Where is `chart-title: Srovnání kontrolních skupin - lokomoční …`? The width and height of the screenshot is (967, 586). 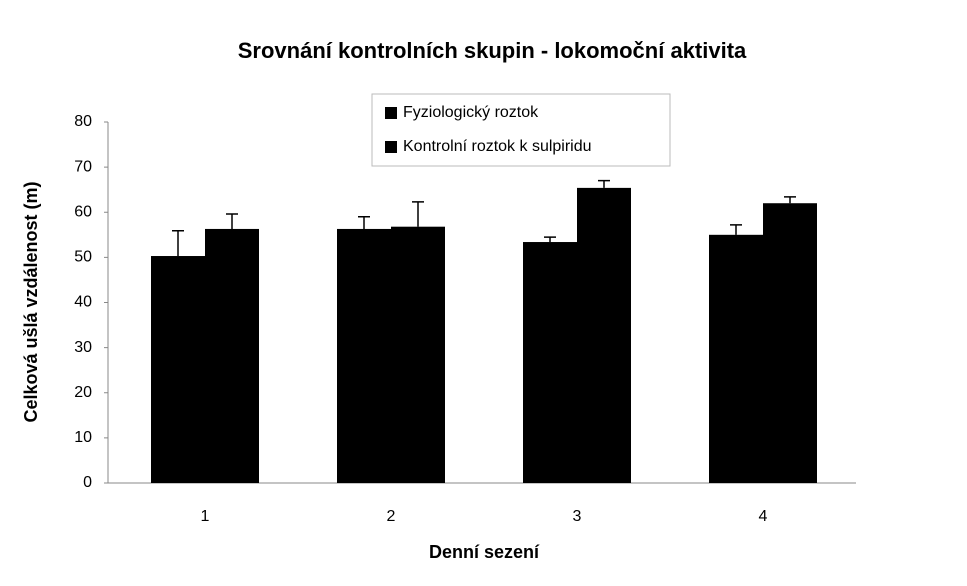
chart-title: Srovnání kontrolních skupin - lokomoční … is located at coordinates (492, 50).